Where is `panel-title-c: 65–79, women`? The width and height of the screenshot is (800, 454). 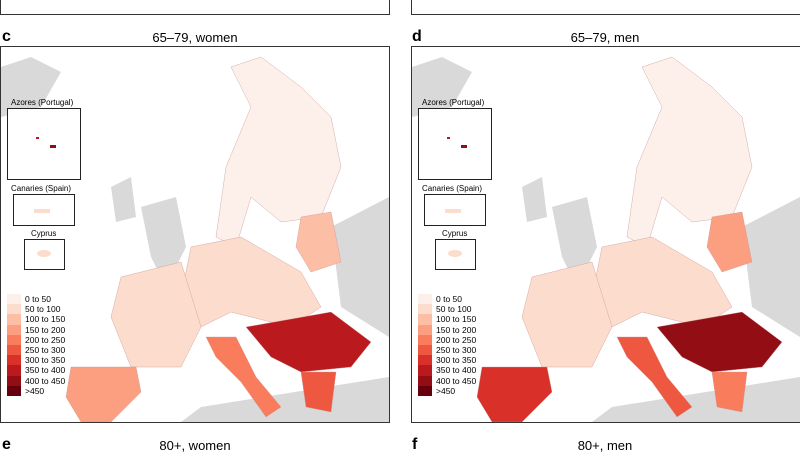 panel-title-c: 65–79, women is located at coordinates (195, 37).